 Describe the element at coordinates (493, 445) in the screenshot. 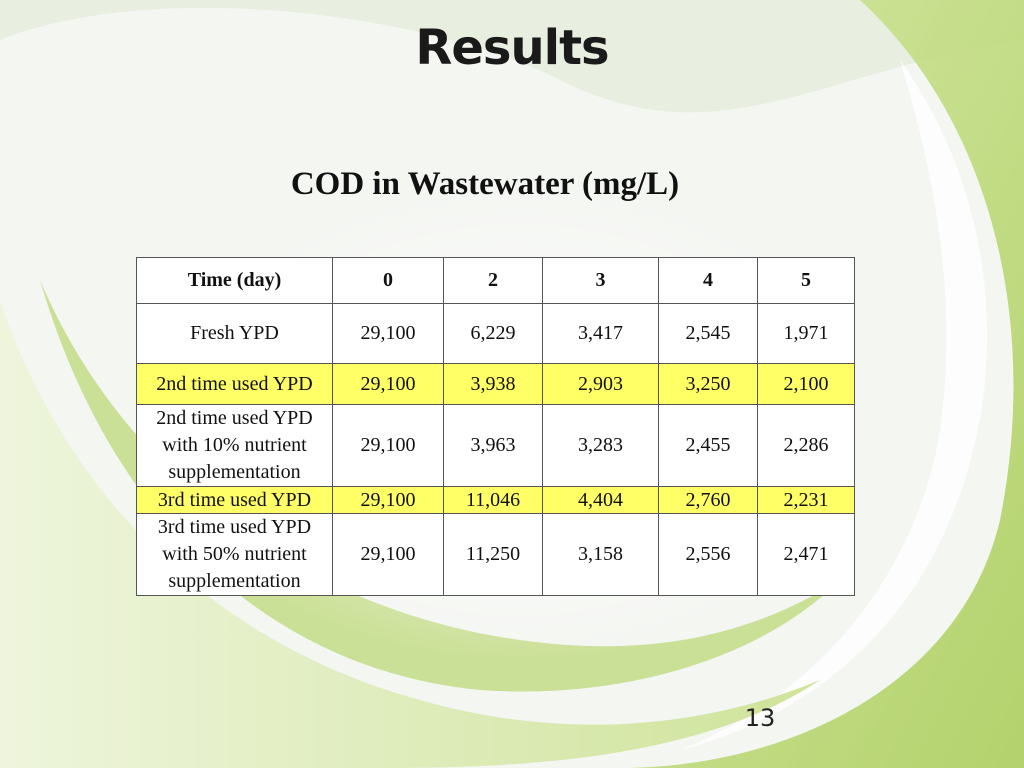

I see `table-cell: 3,963` at that location.